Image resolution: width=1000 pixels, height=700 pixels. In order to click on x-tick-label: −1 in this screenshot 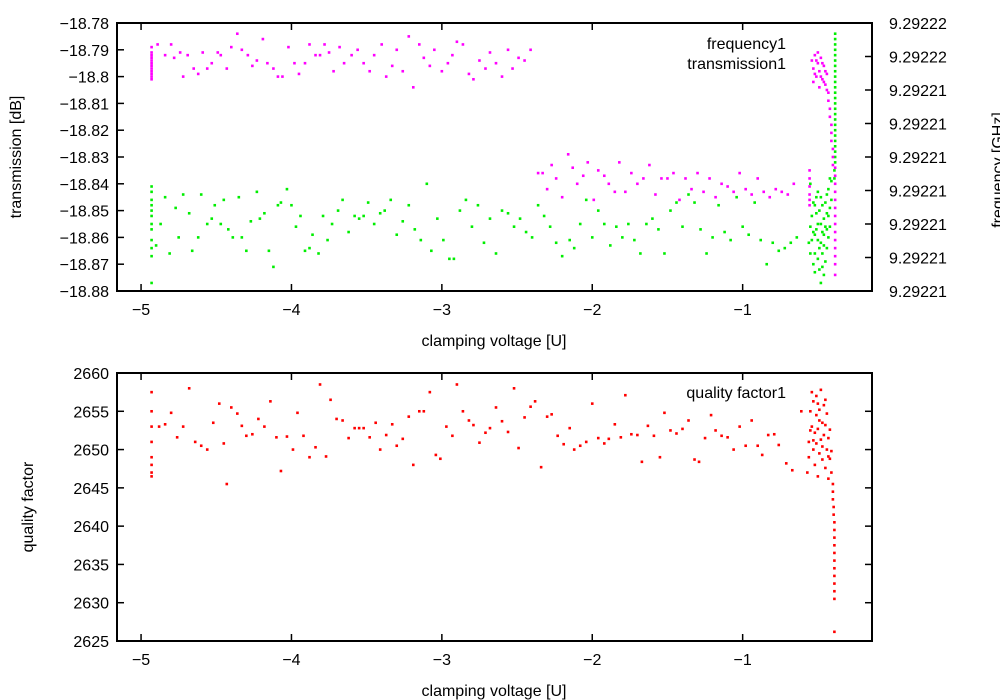, I will do `click(743, 310)`.